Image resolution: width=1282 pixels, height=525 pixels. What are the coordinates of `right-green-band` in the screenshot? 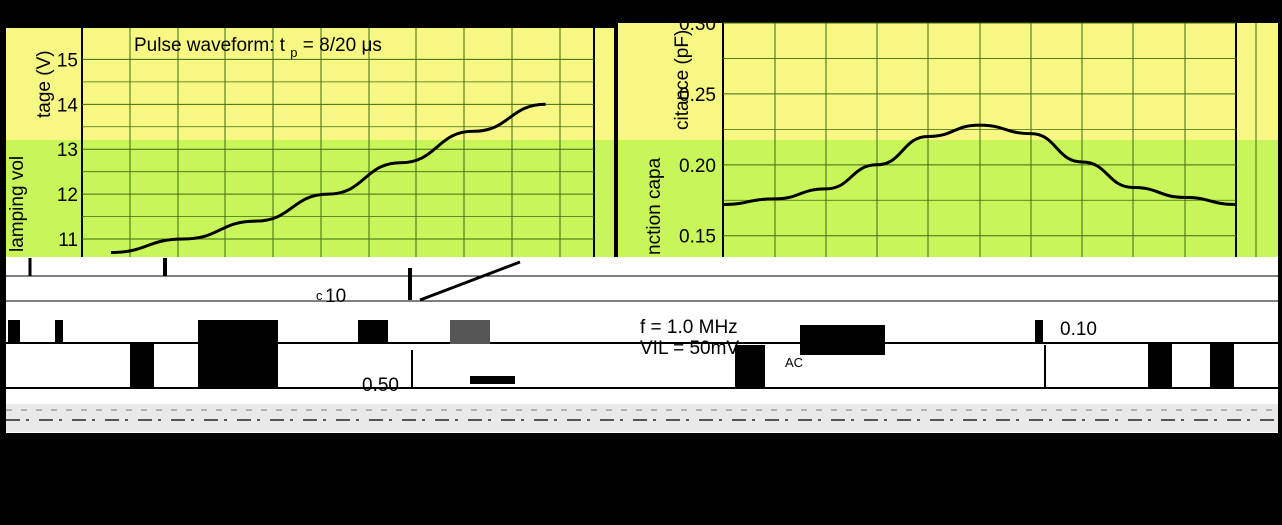 It's located at (948, 198).